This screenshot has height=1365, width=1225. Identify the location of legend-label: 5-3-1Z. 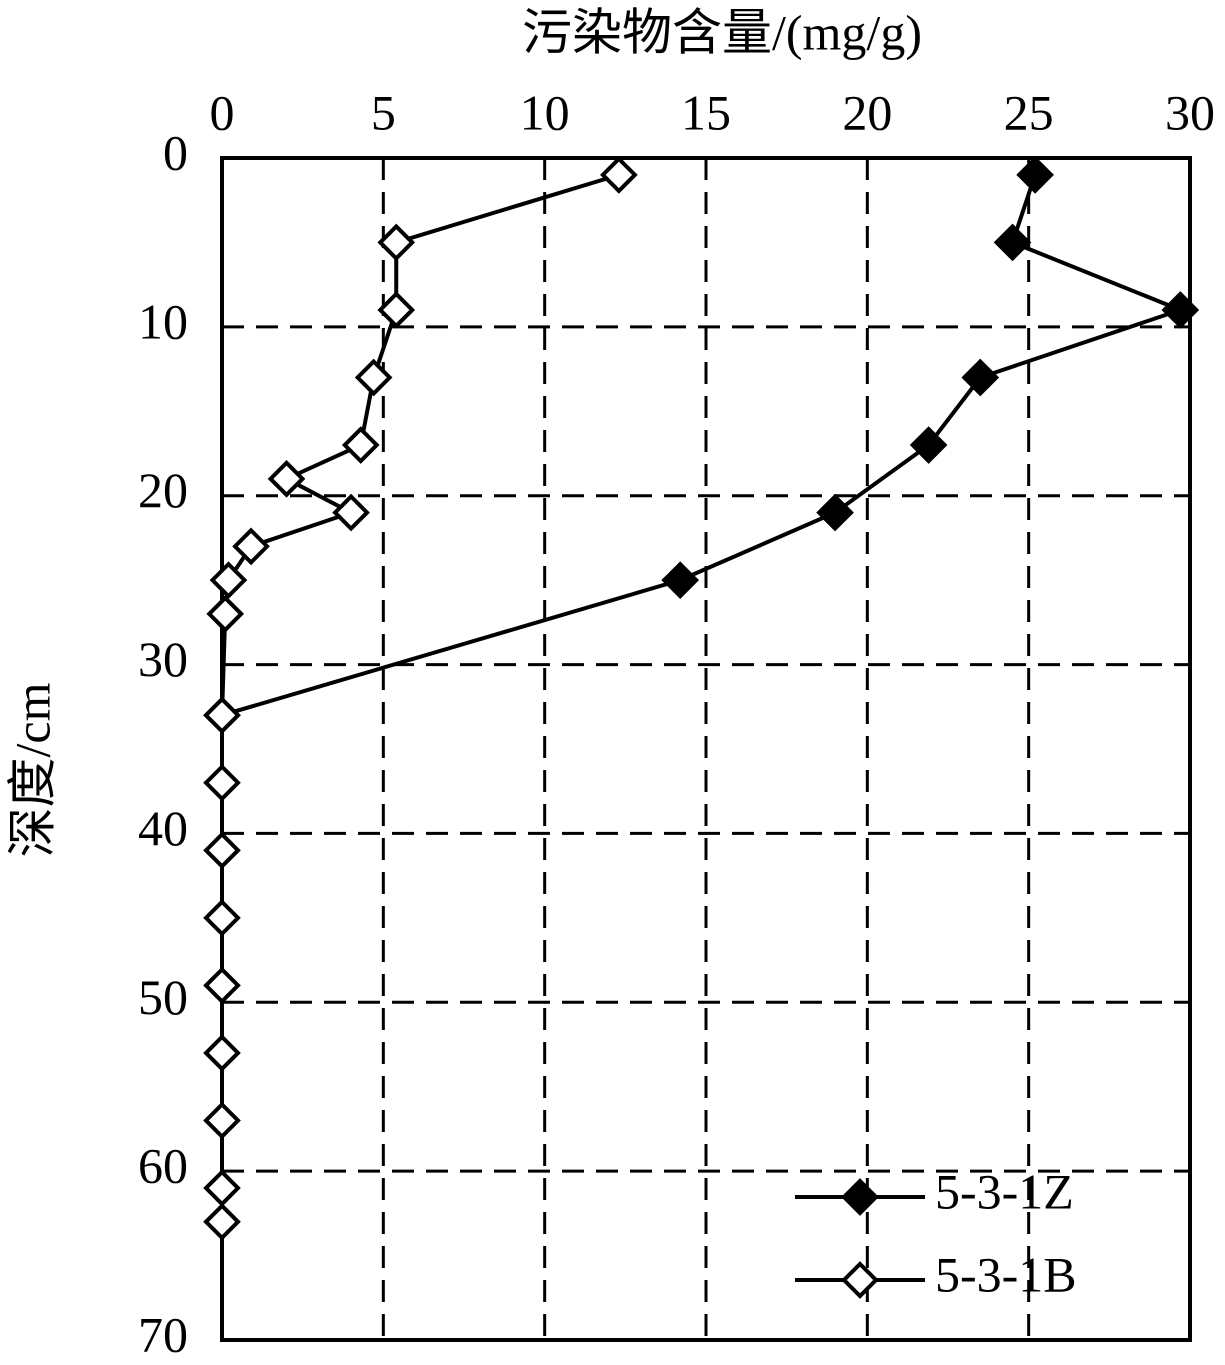
(1004, 1191).